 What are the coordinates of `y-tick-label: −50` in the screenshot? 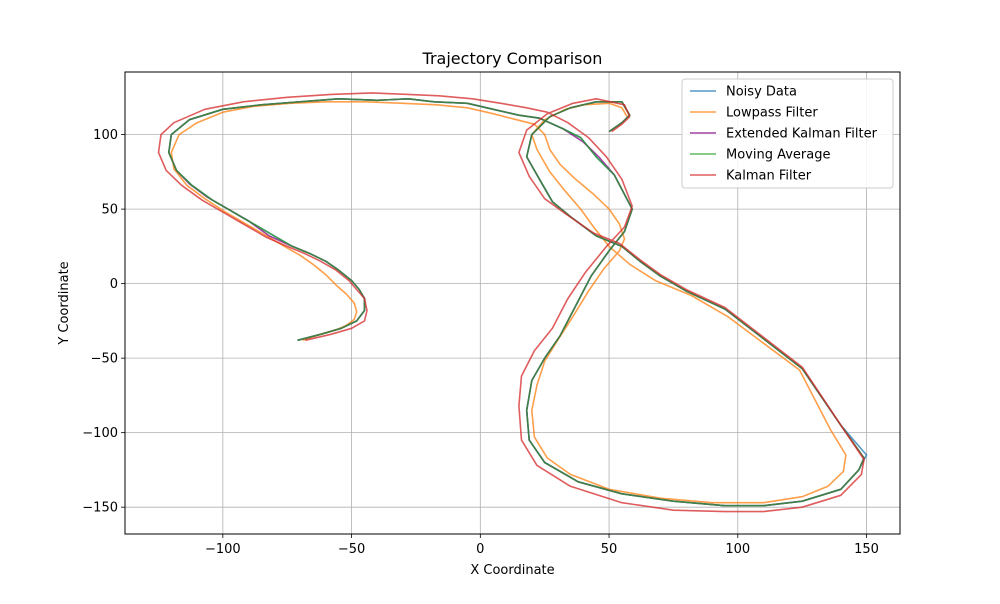 It's located at (104, 359).